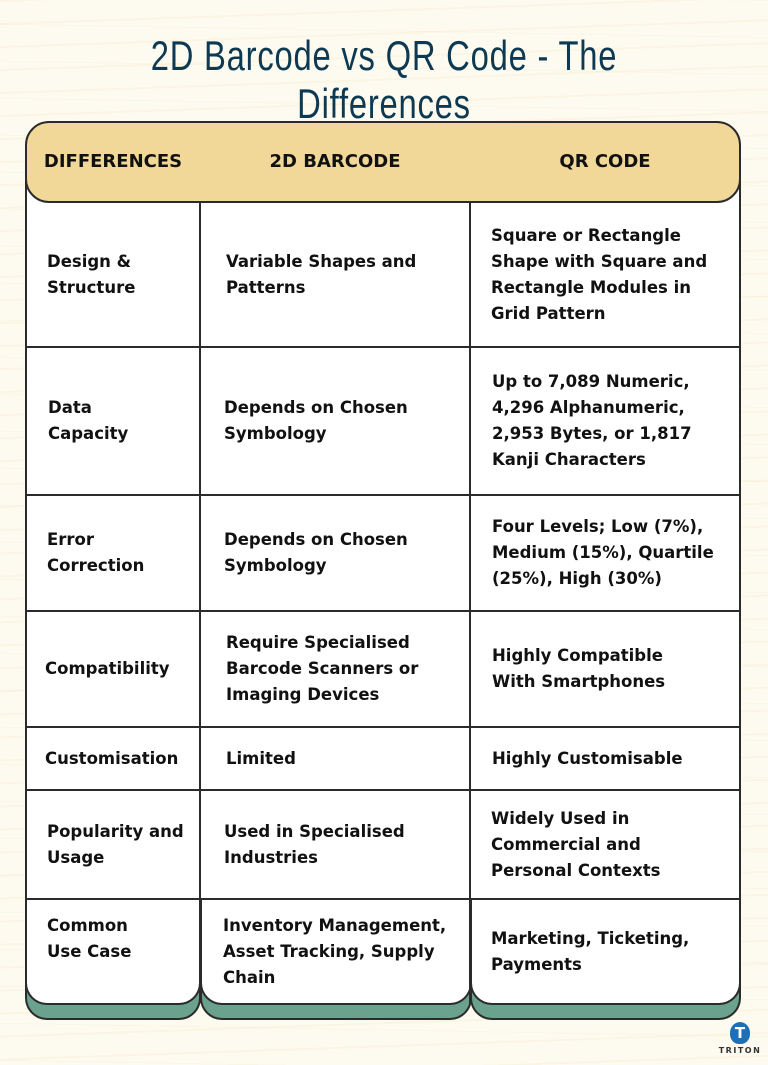 Image resolution: width=768 pixels, height=1065 pixels. I want to click on feature-cell: Customisation, so click(112, 758).